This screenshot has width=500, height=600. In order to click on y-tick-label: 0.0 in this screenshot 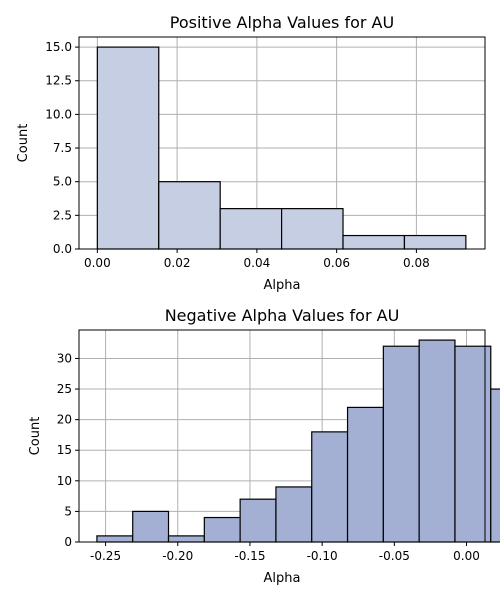, I will do `click(62, 249)`.